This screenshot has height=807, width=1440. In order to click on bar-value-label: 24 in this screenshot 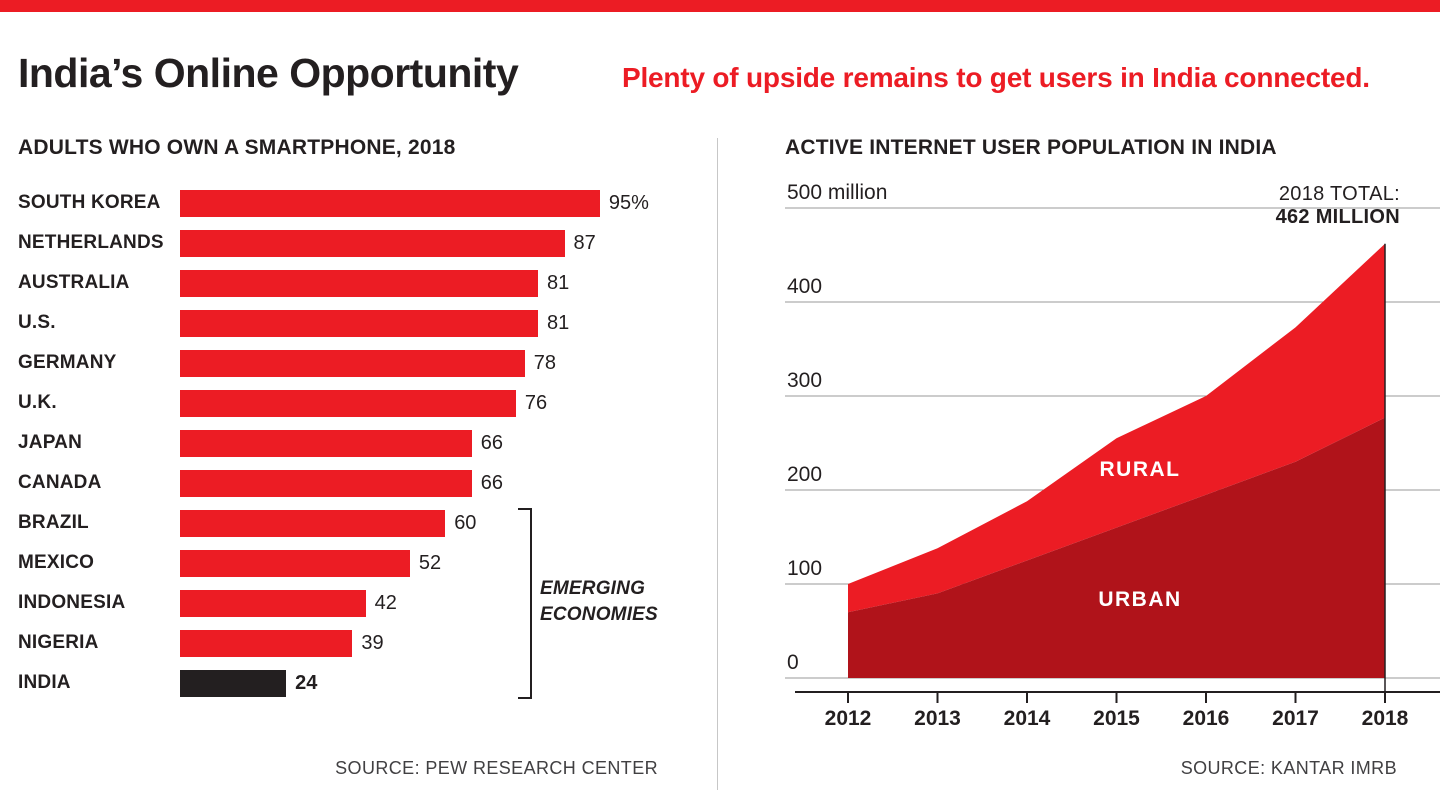, I will do `click(306, 682)`.